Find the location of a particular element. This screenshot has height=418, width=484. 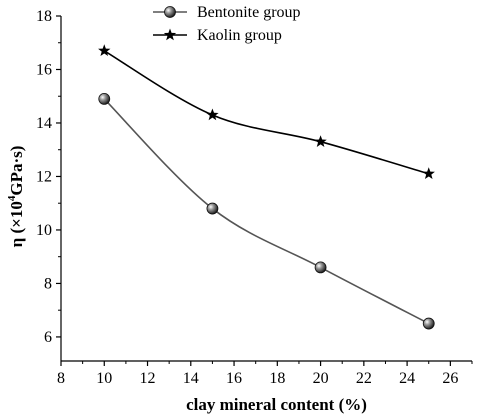

y-tick-label: 14 is located at coordinates (44, 123).